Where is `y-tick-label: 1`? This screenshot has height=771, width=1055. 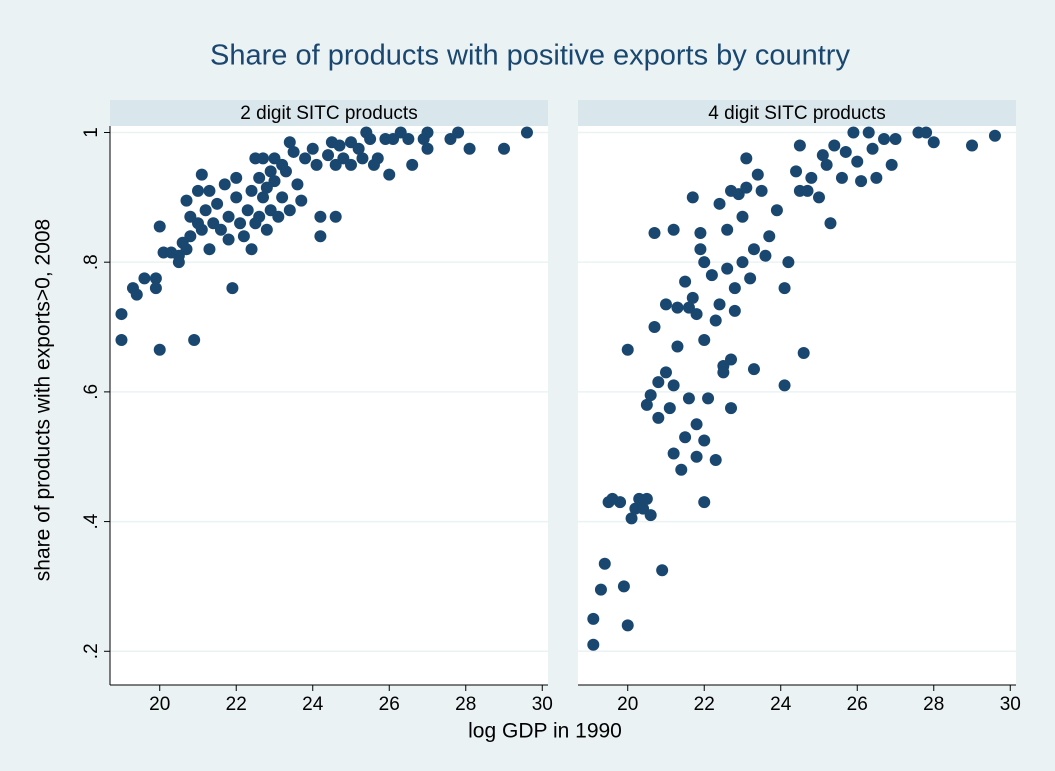
y-tick-label: 1 is located at coordinates (91, 132).